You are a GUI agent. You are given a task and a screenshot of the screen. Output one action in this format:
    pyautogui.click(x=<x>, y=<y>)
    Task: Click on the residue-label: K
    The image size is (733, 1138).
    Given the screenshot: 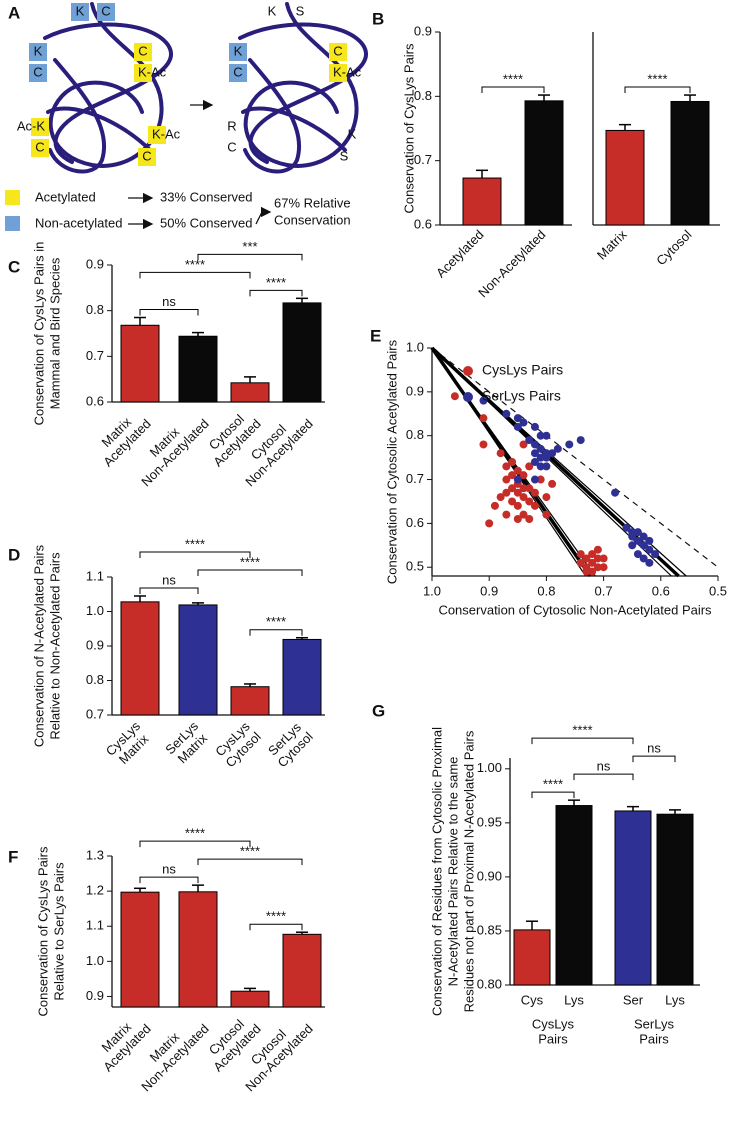 What is the action you would take?
    pyautogui.click(x=238, y=50)
    